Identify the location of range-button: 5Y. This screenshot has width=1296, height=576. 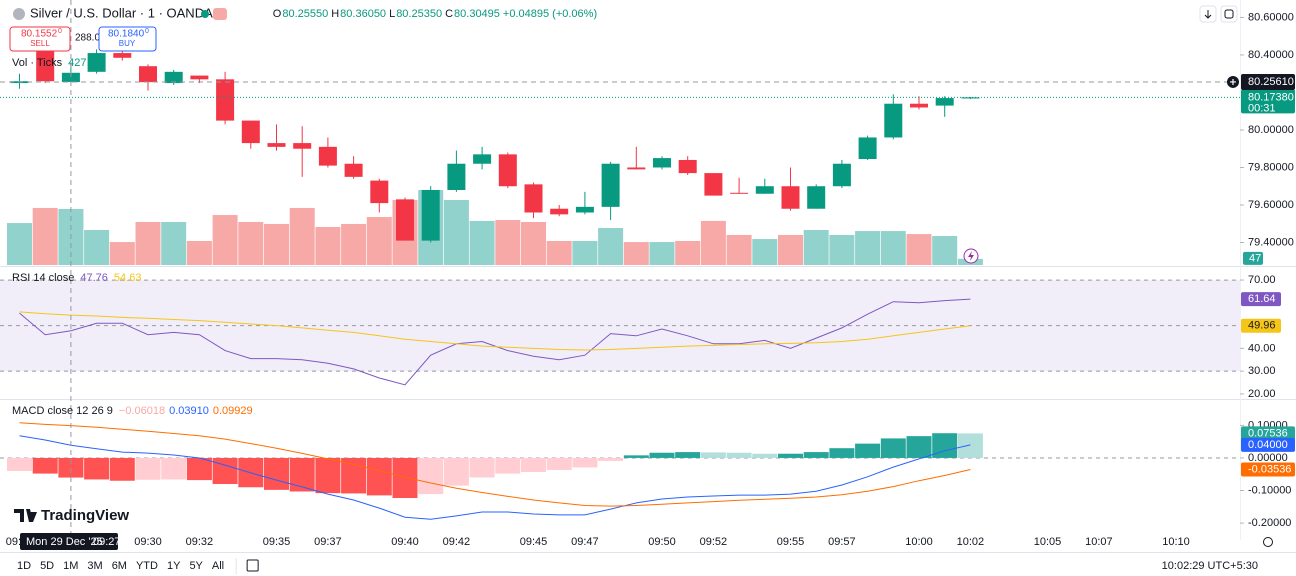
(196, 566).